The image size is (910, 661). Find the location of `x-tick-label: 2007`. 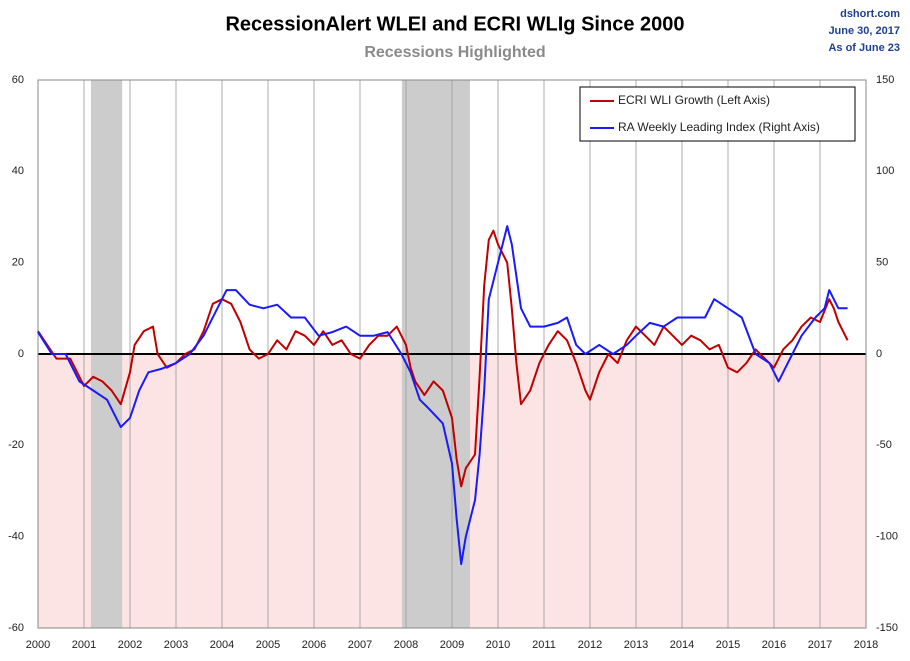

x-tick-label: 2007 is located at coordinates (360, 645).